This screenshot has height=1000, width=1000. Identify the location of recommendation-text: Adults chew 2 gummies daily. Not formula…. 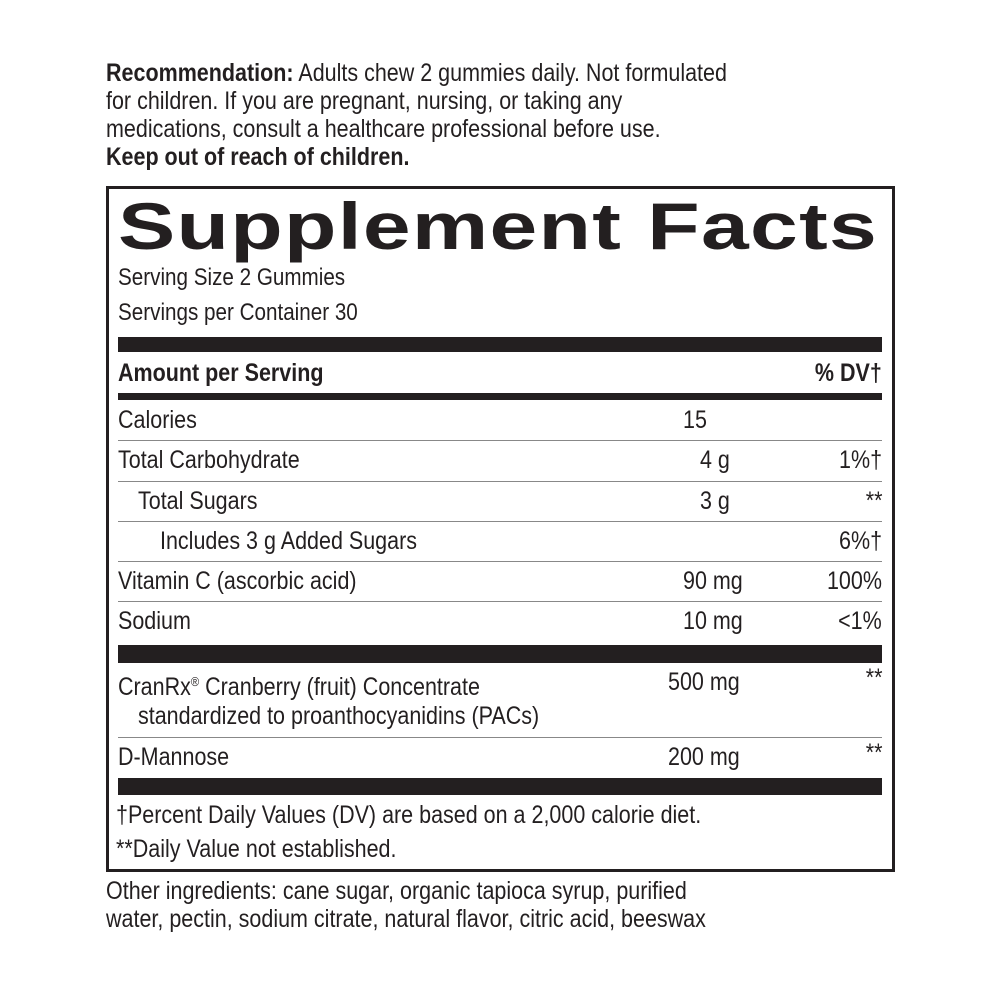
(510, 73).